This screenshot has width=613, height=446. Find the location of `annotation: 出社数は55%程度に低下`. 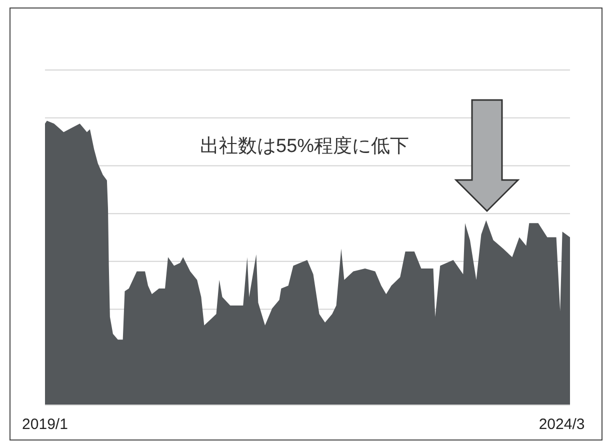

annotation: 出社数は55%程度に低下 is located at coordinates (305, 146).